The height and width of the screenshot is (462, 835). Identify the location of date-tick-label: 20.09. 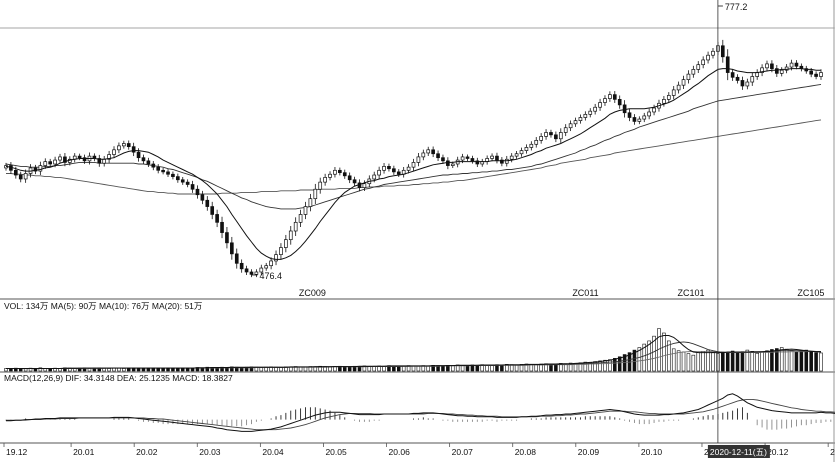
(589, 452).